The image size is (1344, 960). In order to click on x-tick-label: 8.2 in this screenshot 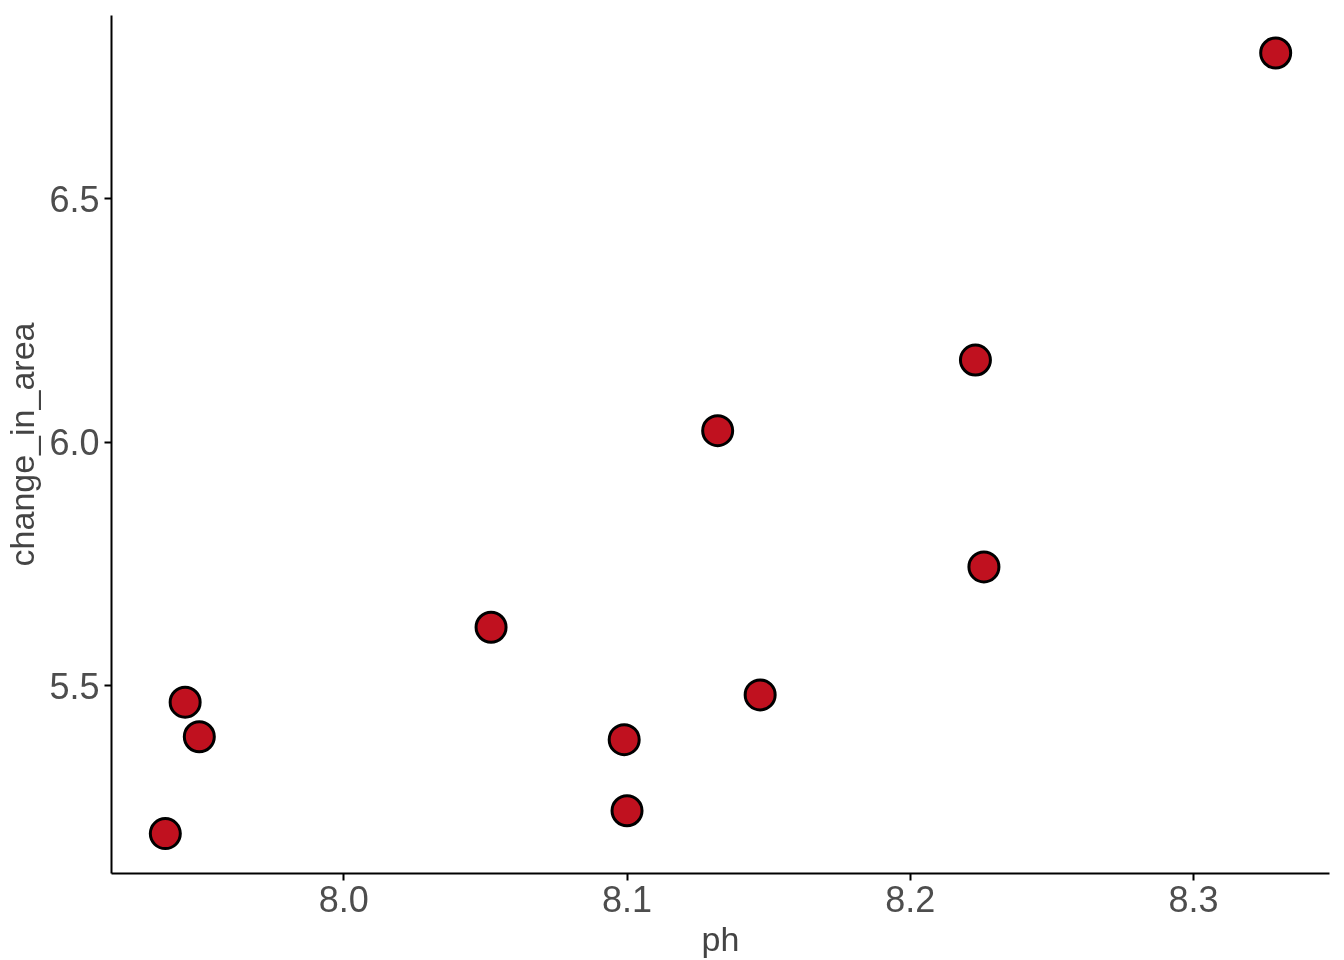, I will do `click(910, 899)`.